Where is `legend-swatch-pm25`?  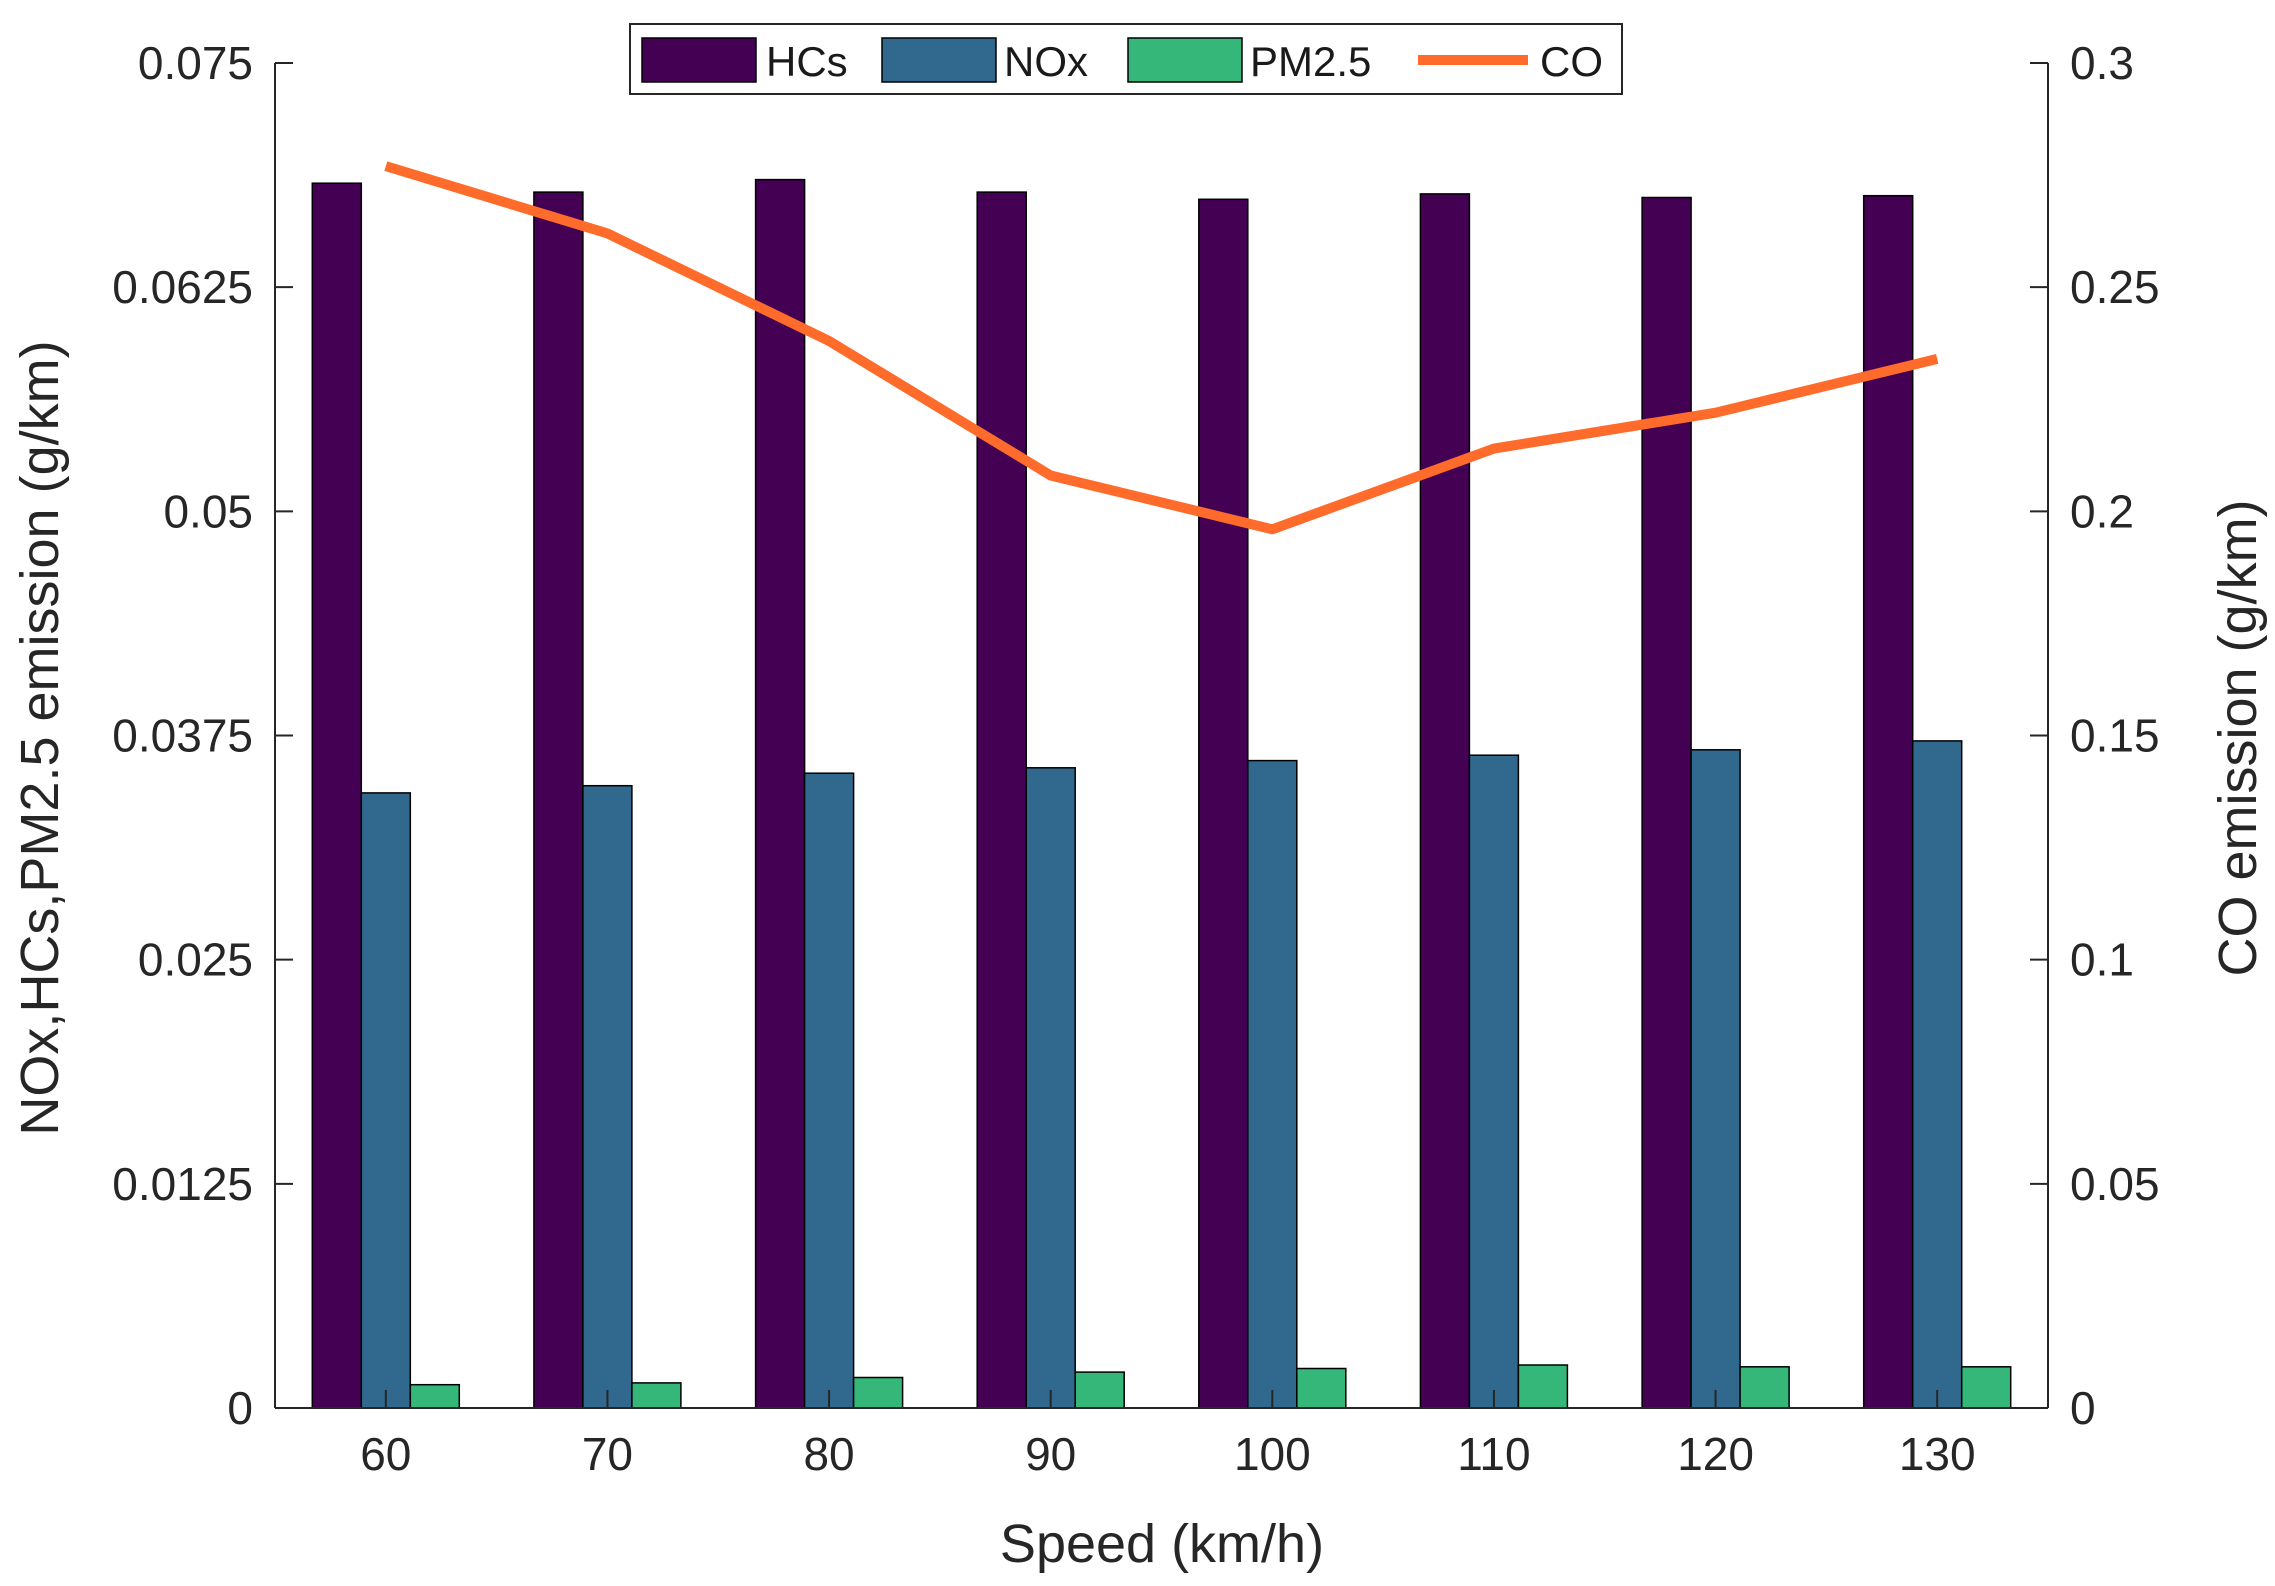
legend-swatch-pm25 is located at coordinates (1185, 60).